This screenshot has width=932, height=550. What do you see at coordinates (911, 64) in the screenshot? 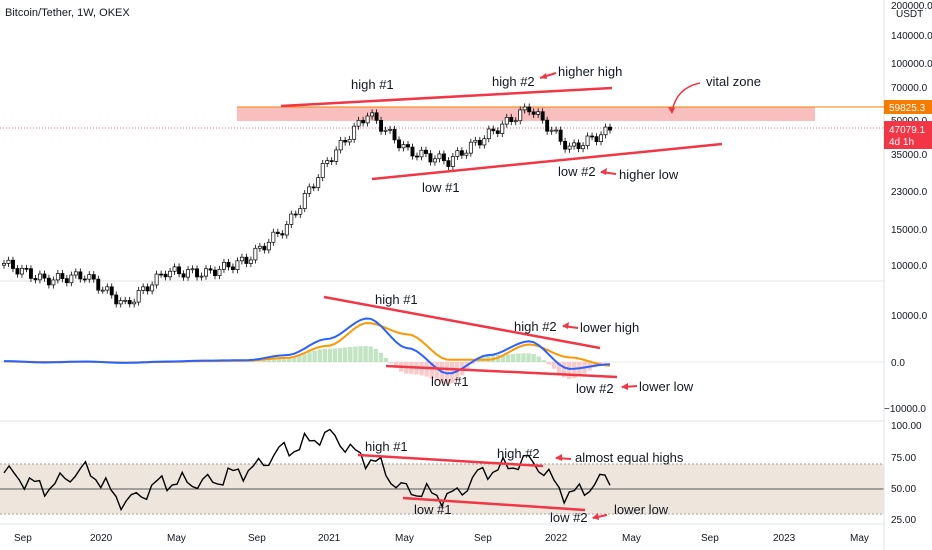
I see `price-tick: 100000.0` at bounding box center [911, 64].